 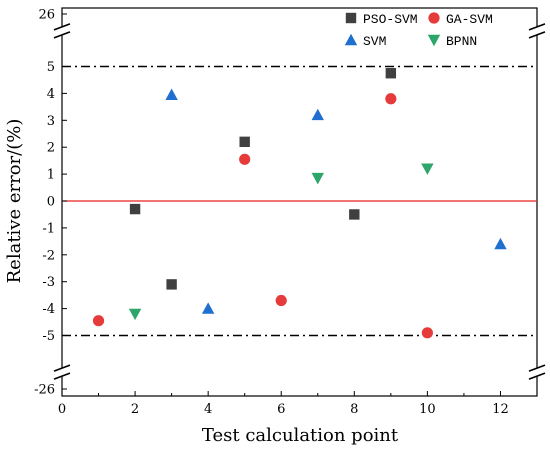 What do you see at coordinates (300, 435) in the screenshot?
I see `x-axis-title: Test calculation point` at bounding box center [300, 435].